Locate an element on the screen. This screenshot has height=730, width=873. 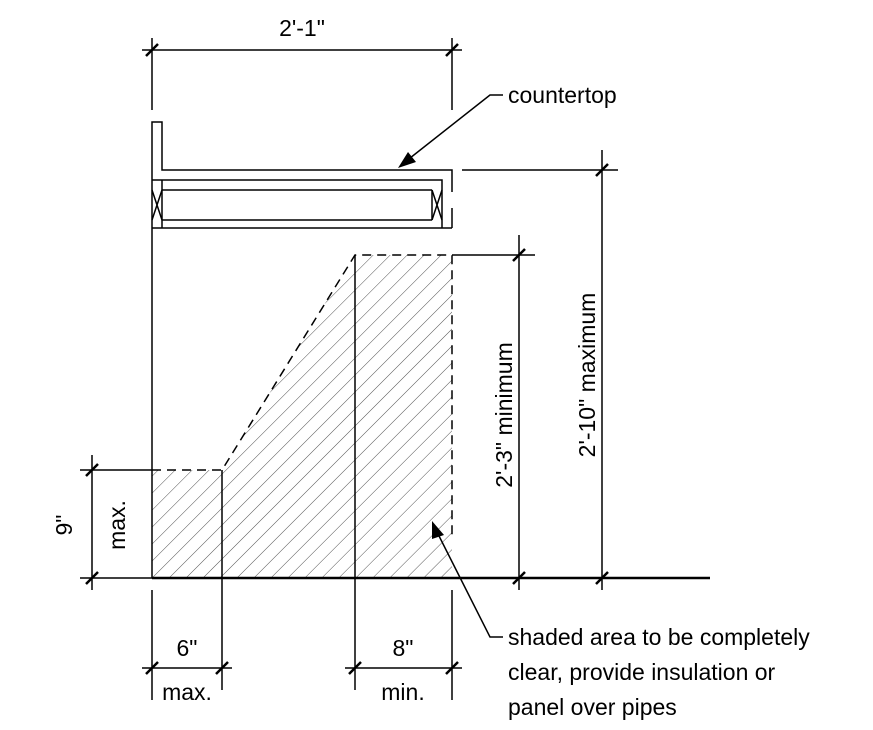
knee-depth-dimension is located at coordinates (403, 645).